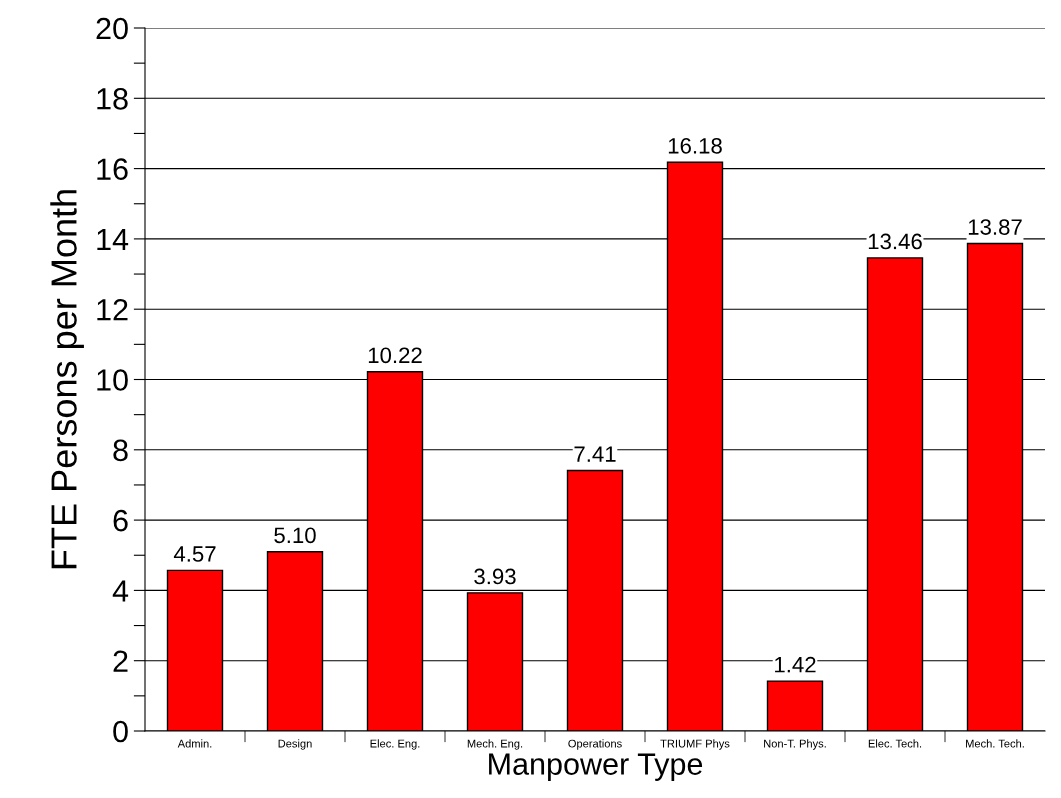 This screenshot has width=1061, height=798. I want to click on y-tick-label: 2, so click(120, 661).